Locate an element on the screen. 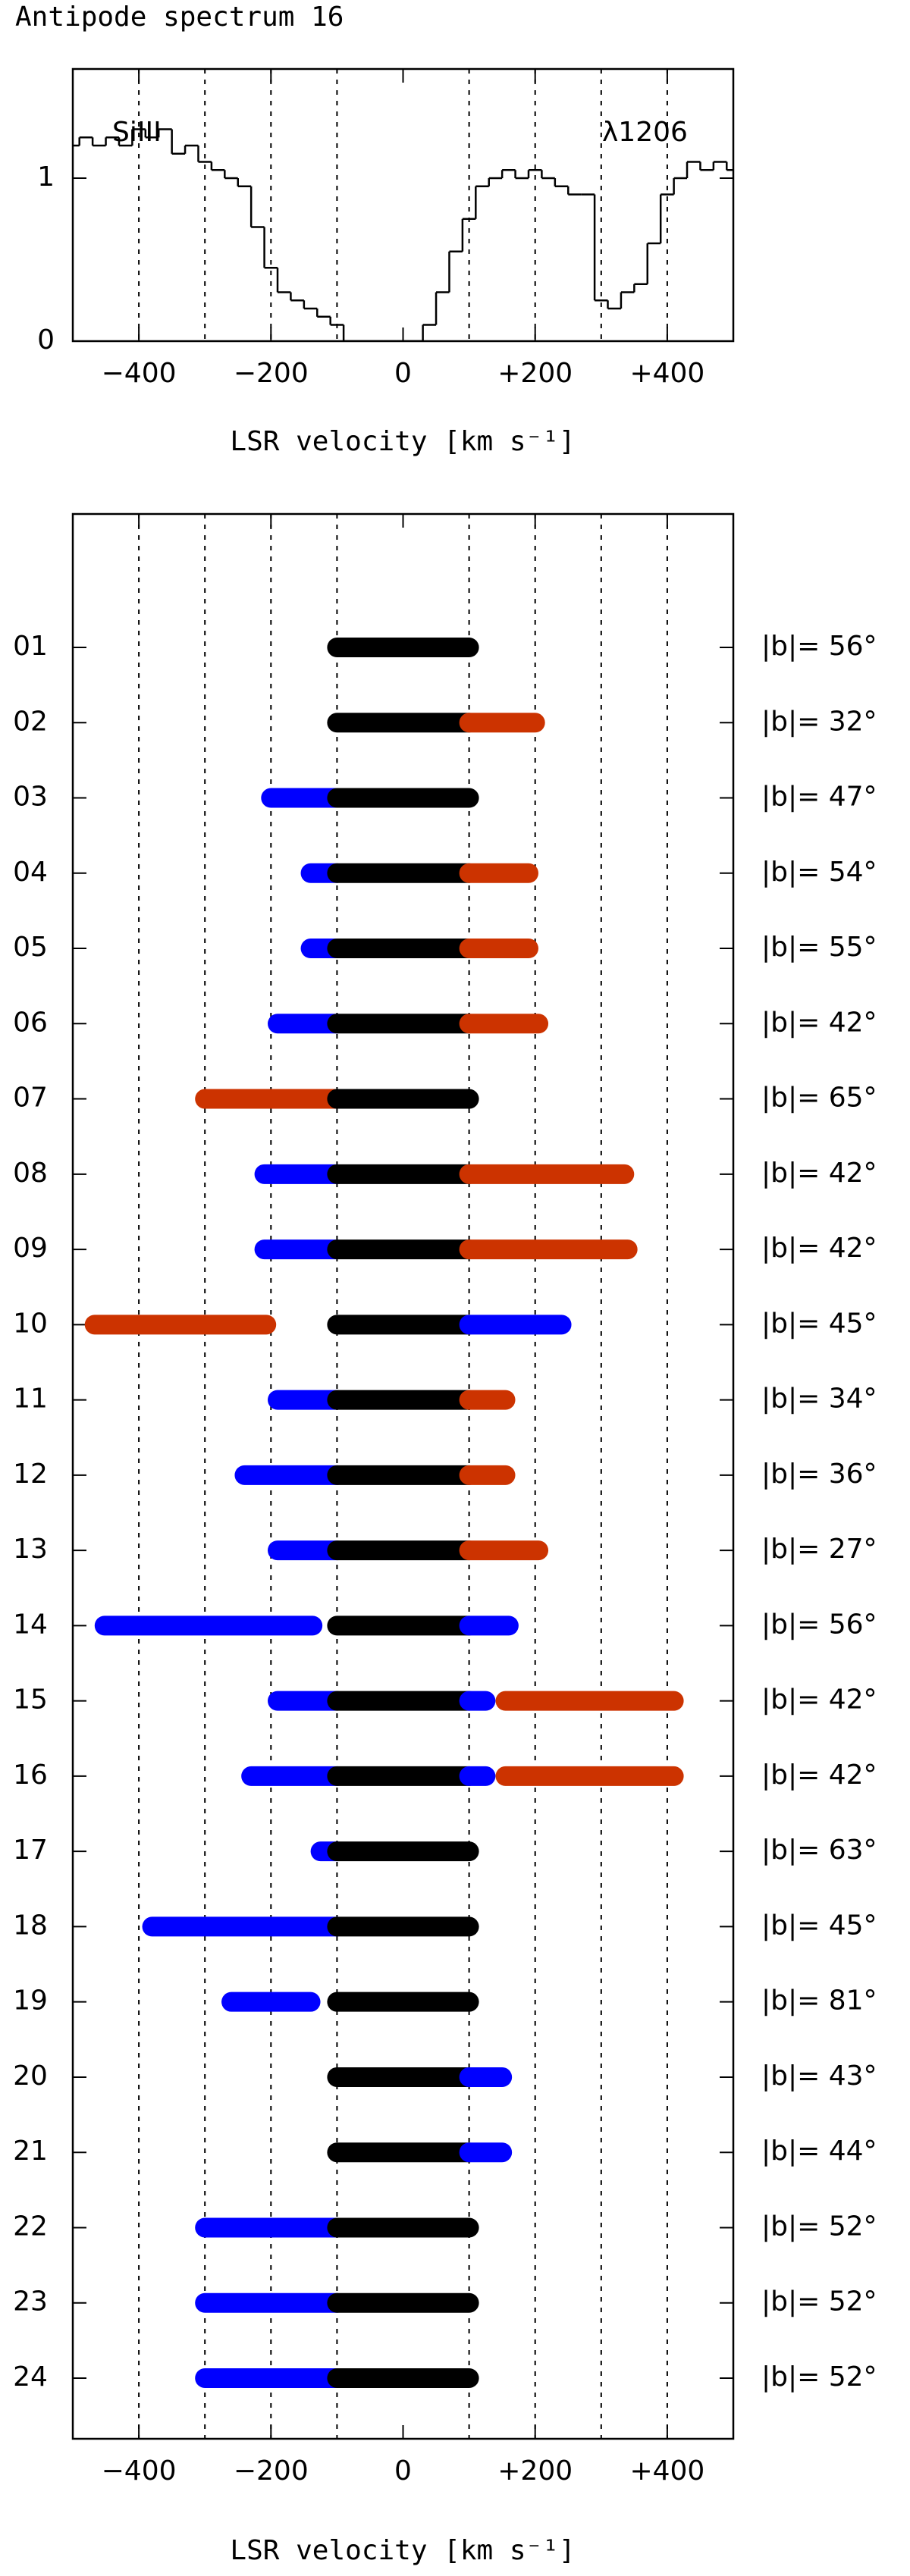  row-latitude: |b|= 81° is located at coordinates (819, 2001).